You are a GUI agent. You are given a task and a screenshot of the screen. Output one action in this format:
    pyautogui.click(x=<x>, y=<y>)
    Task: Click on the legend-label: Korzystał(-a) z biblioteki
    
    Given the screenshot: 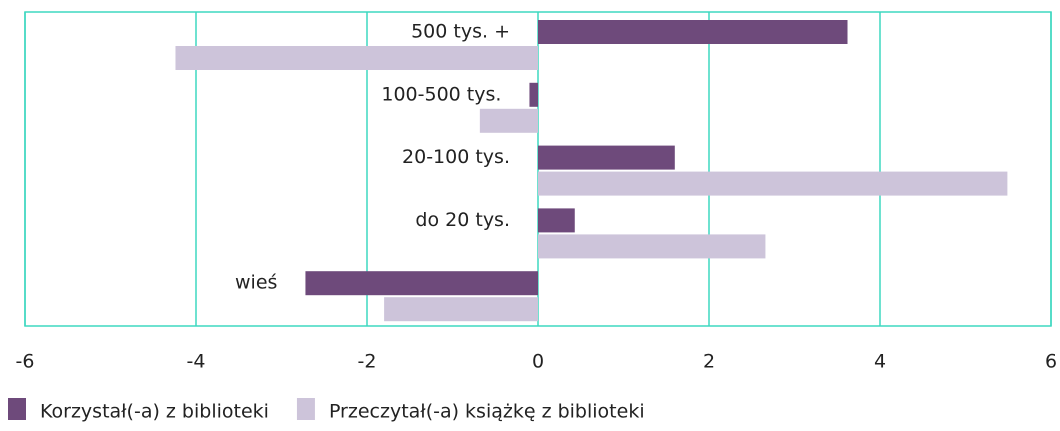 What is the action you would take?
    pyautogui.click(x=154, y=412)
    